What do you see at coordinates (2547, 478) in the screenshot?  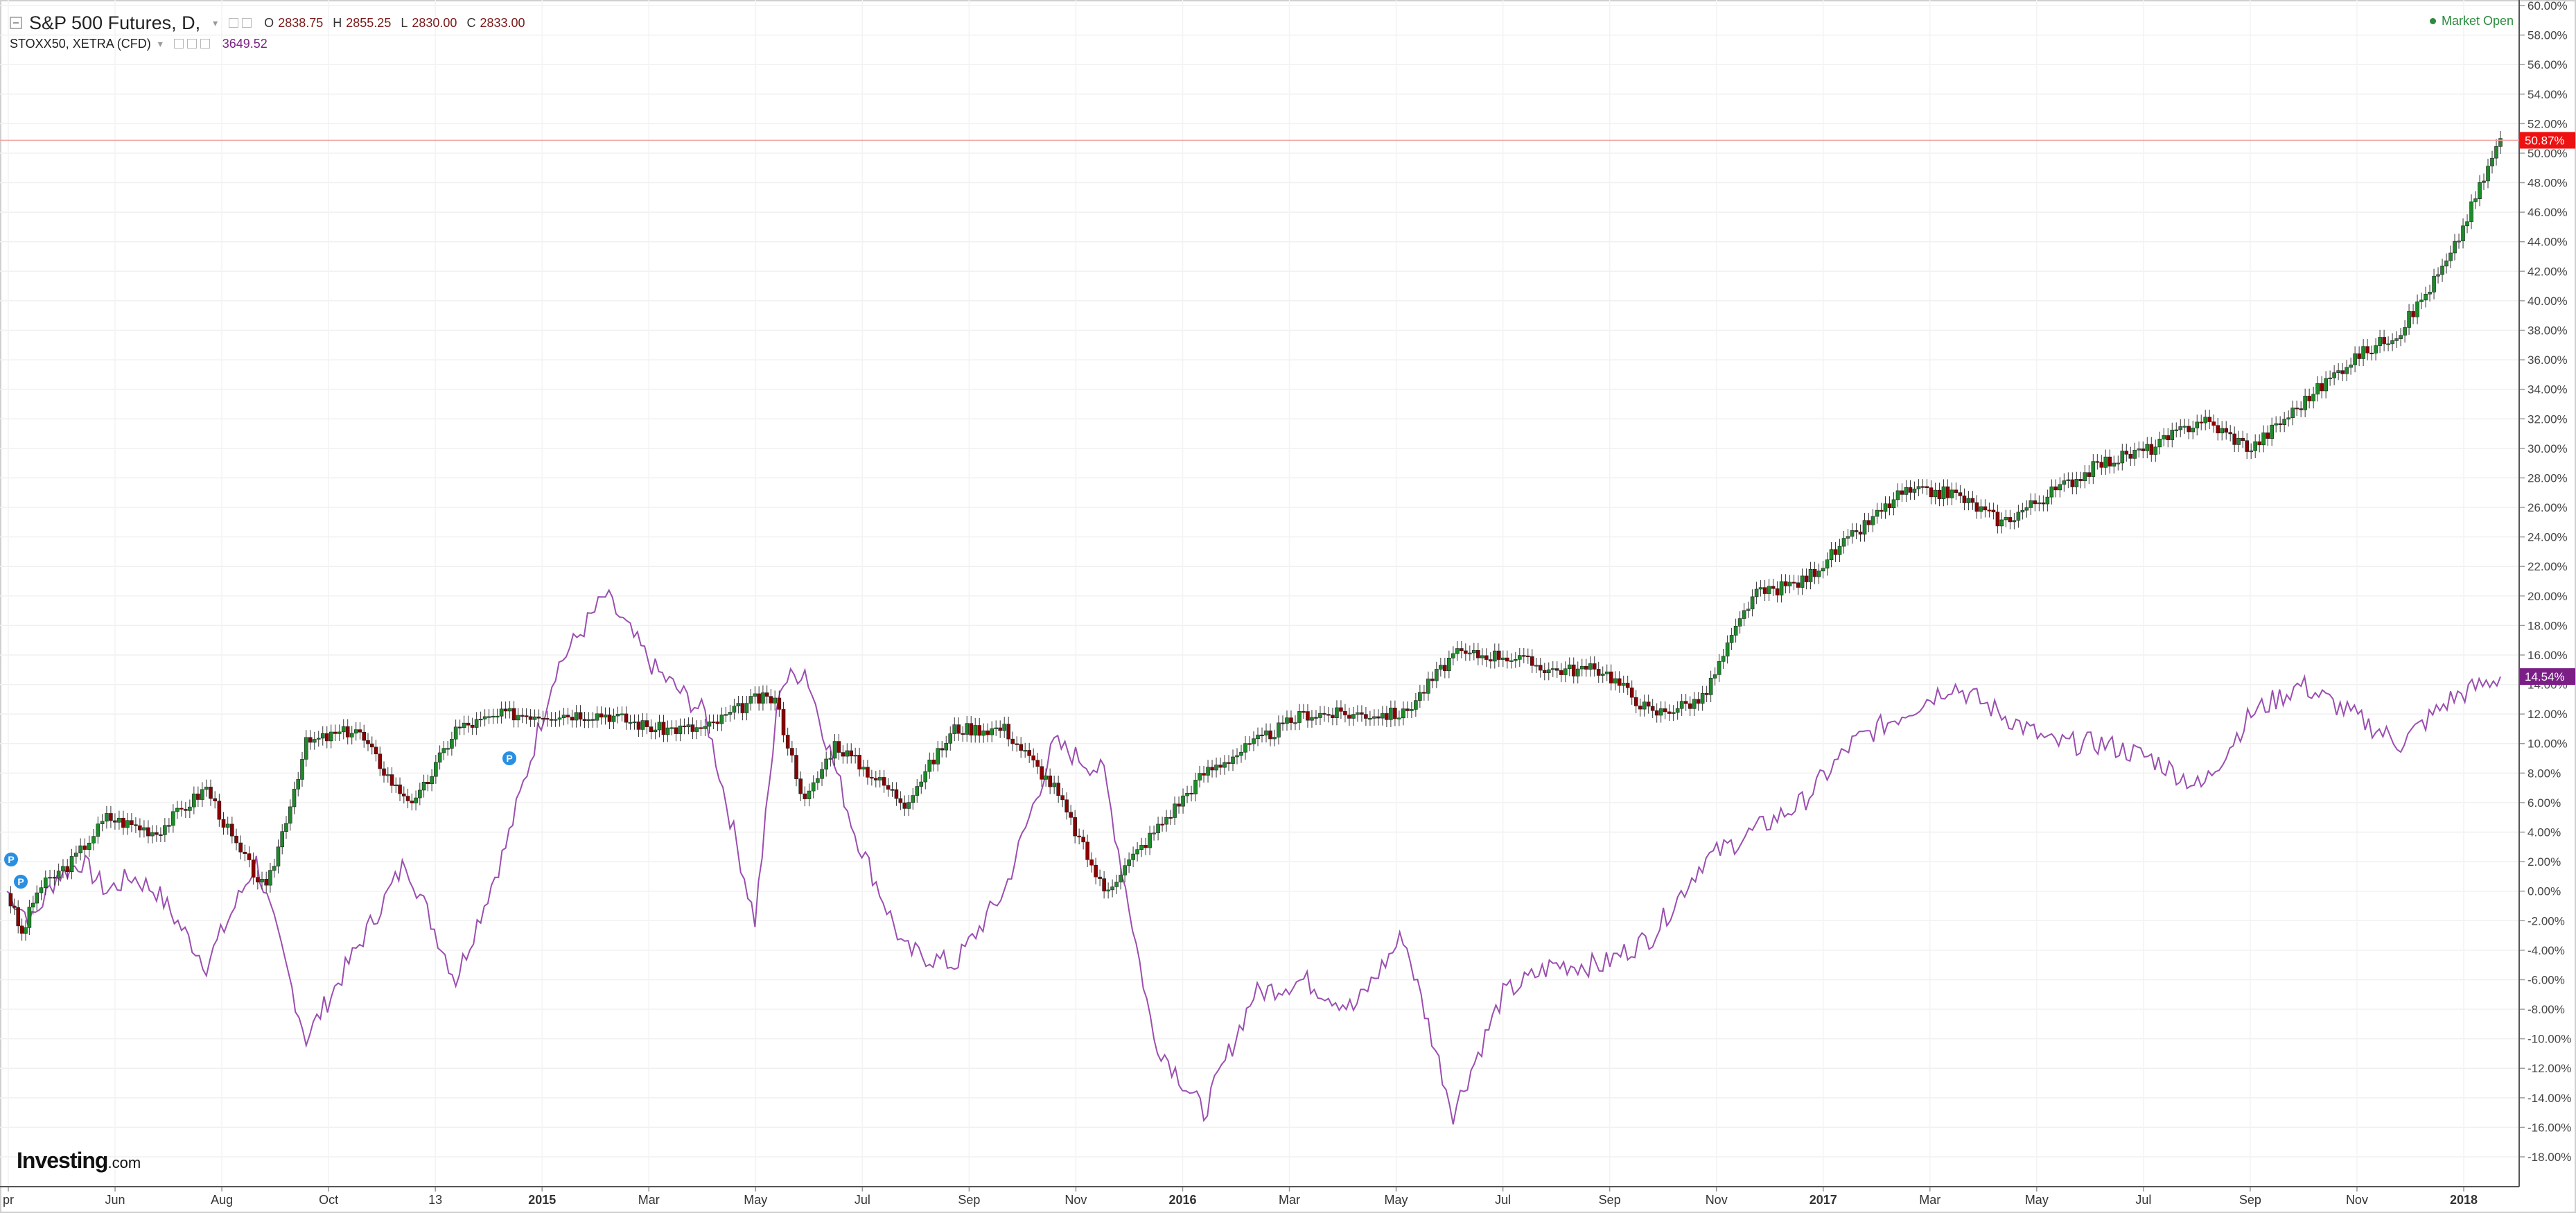 I see `y-tick-label: 28.00%` at bounding box center [2547, 478].